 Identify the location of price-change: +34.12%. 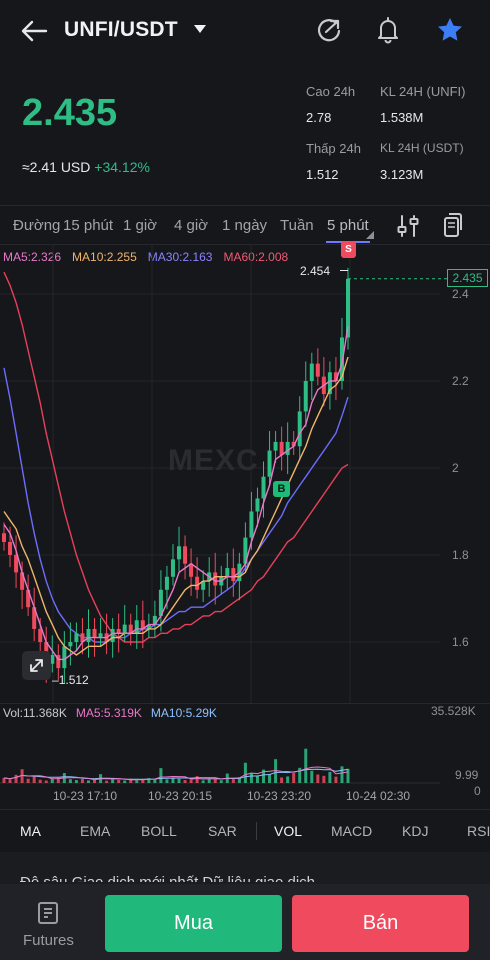
(122, 167).